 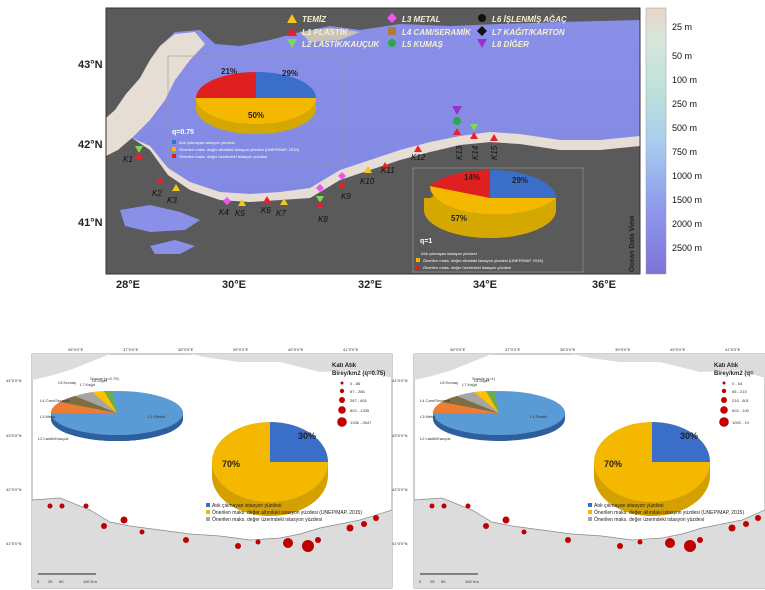 What do you see at coordinates (360, 410) in the screenshot?
I see `bl-legend-item-3: 802 - 1335` at bounding box center [360, 410].